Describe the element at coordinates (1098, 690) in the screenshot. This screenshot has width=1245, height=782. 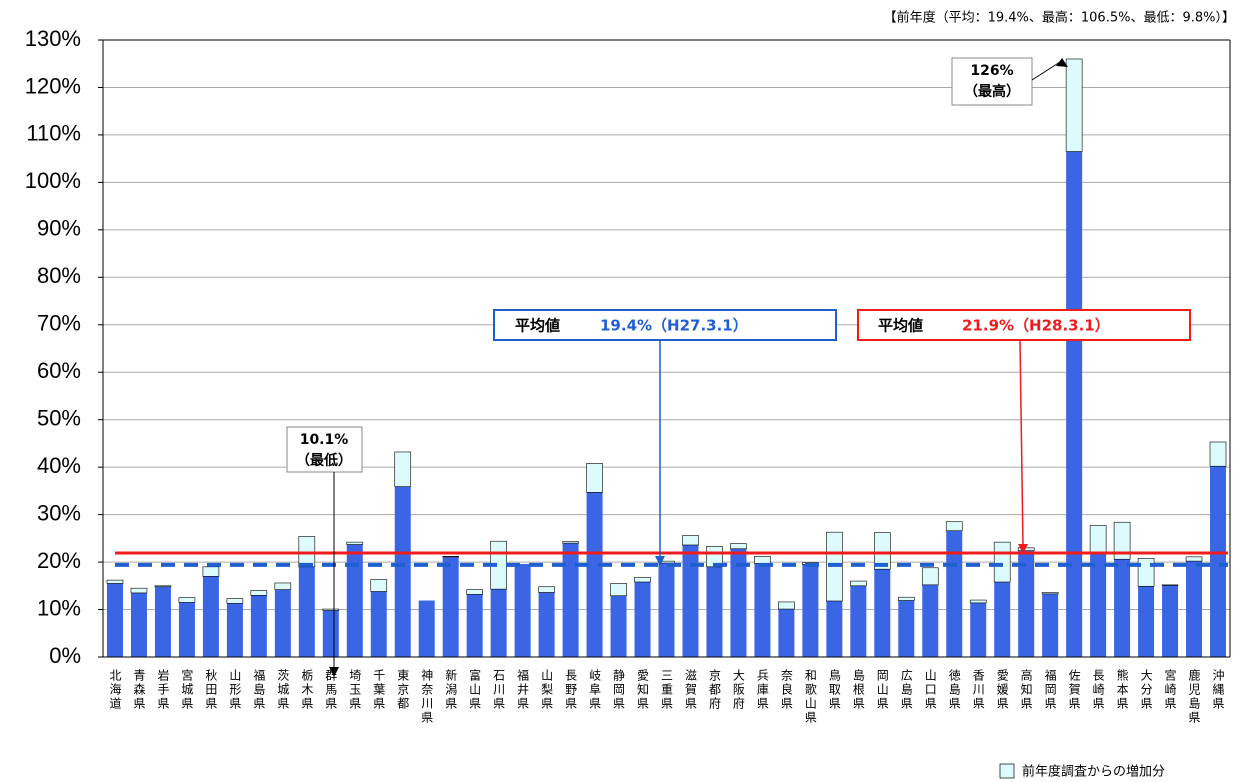
I see `x-tick-label: 長崎県` at that location.